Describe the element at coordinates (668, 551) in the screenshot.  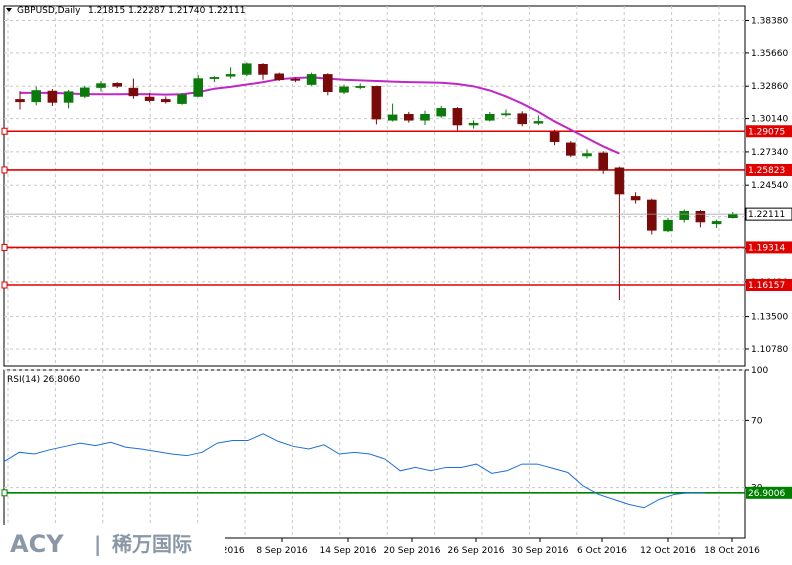
I see `x-tick-label: 12 Oct 2016` at that location.